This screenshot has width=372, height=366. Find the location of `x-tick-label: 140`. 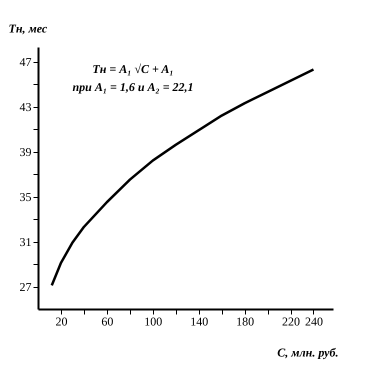

x-tick-label: 140 is located at coordinates (199, 321).